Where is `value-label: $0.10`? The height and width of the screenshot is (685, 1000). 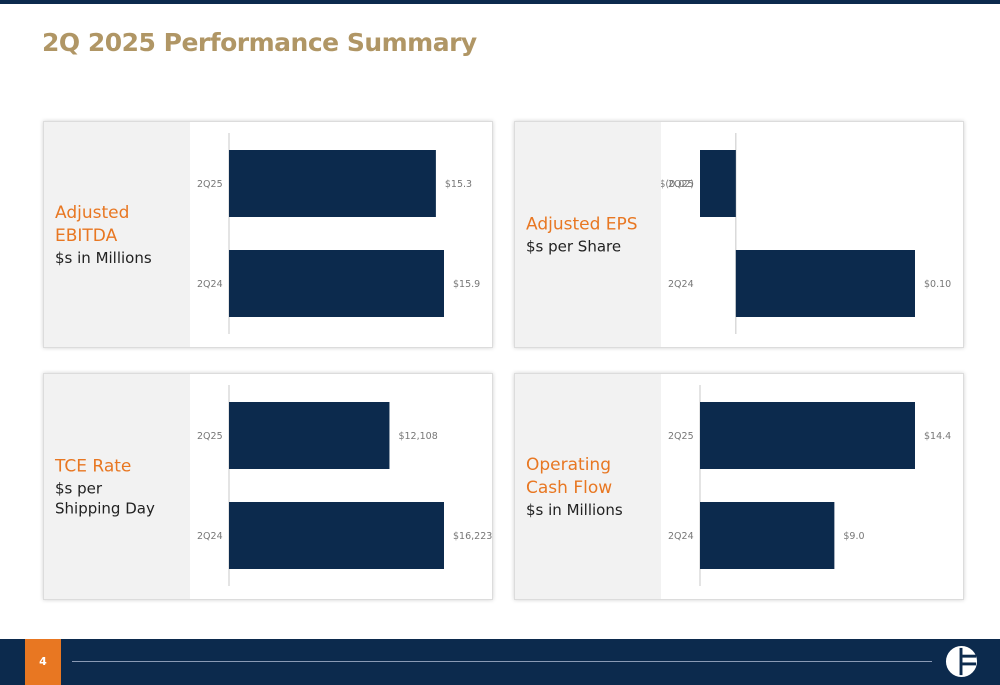 value-label: $0.10 is located at coordinates (937, 284).